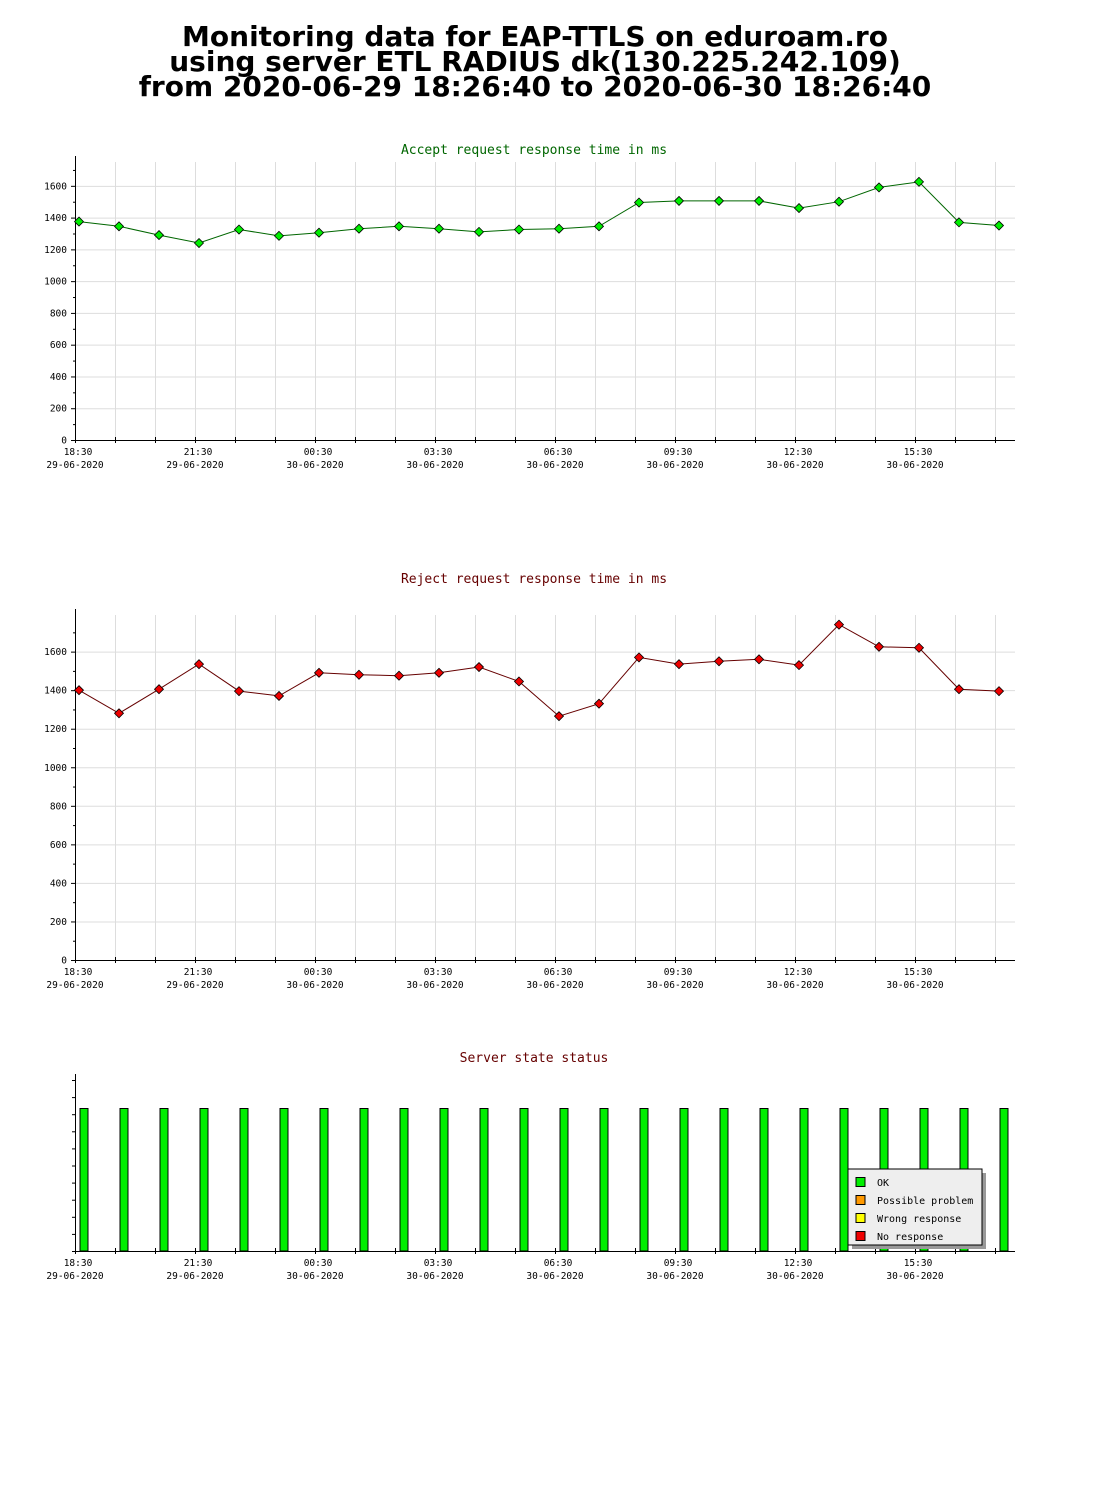 The width and height of the screenshot is (1100, 1500). I want to click on chart-title: Server state status, so click(534, 1058).